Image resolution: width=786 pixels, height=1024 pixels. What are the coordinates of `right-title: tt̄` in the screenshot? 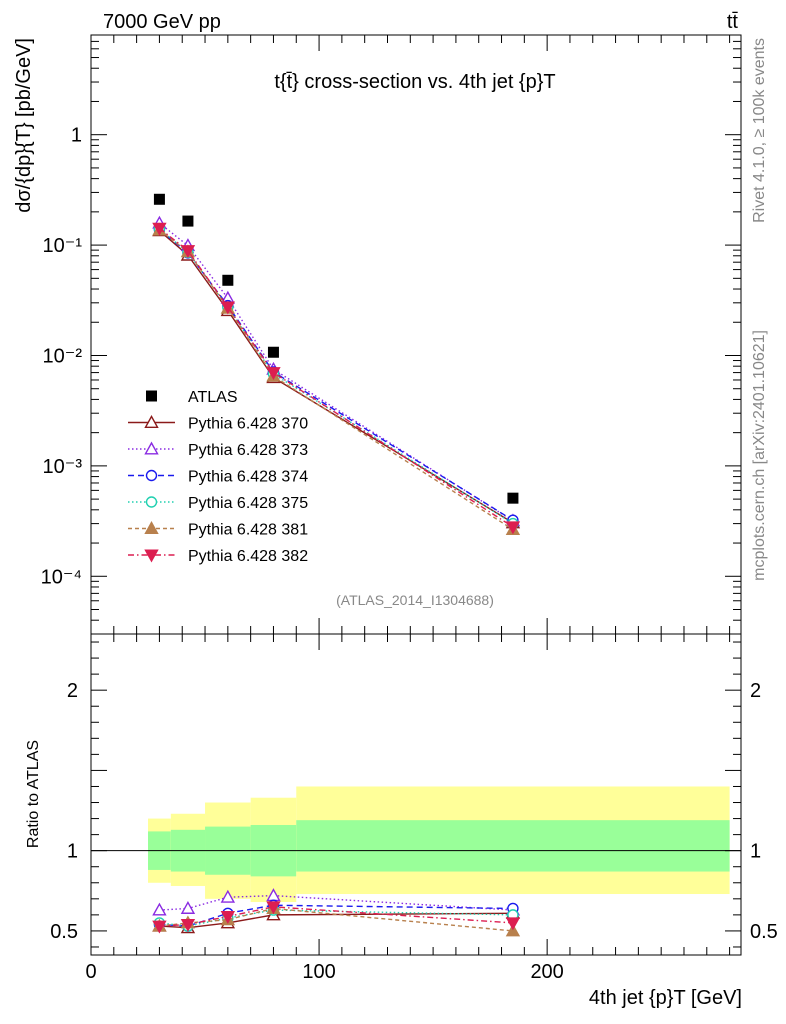 It's located at (733, 22).